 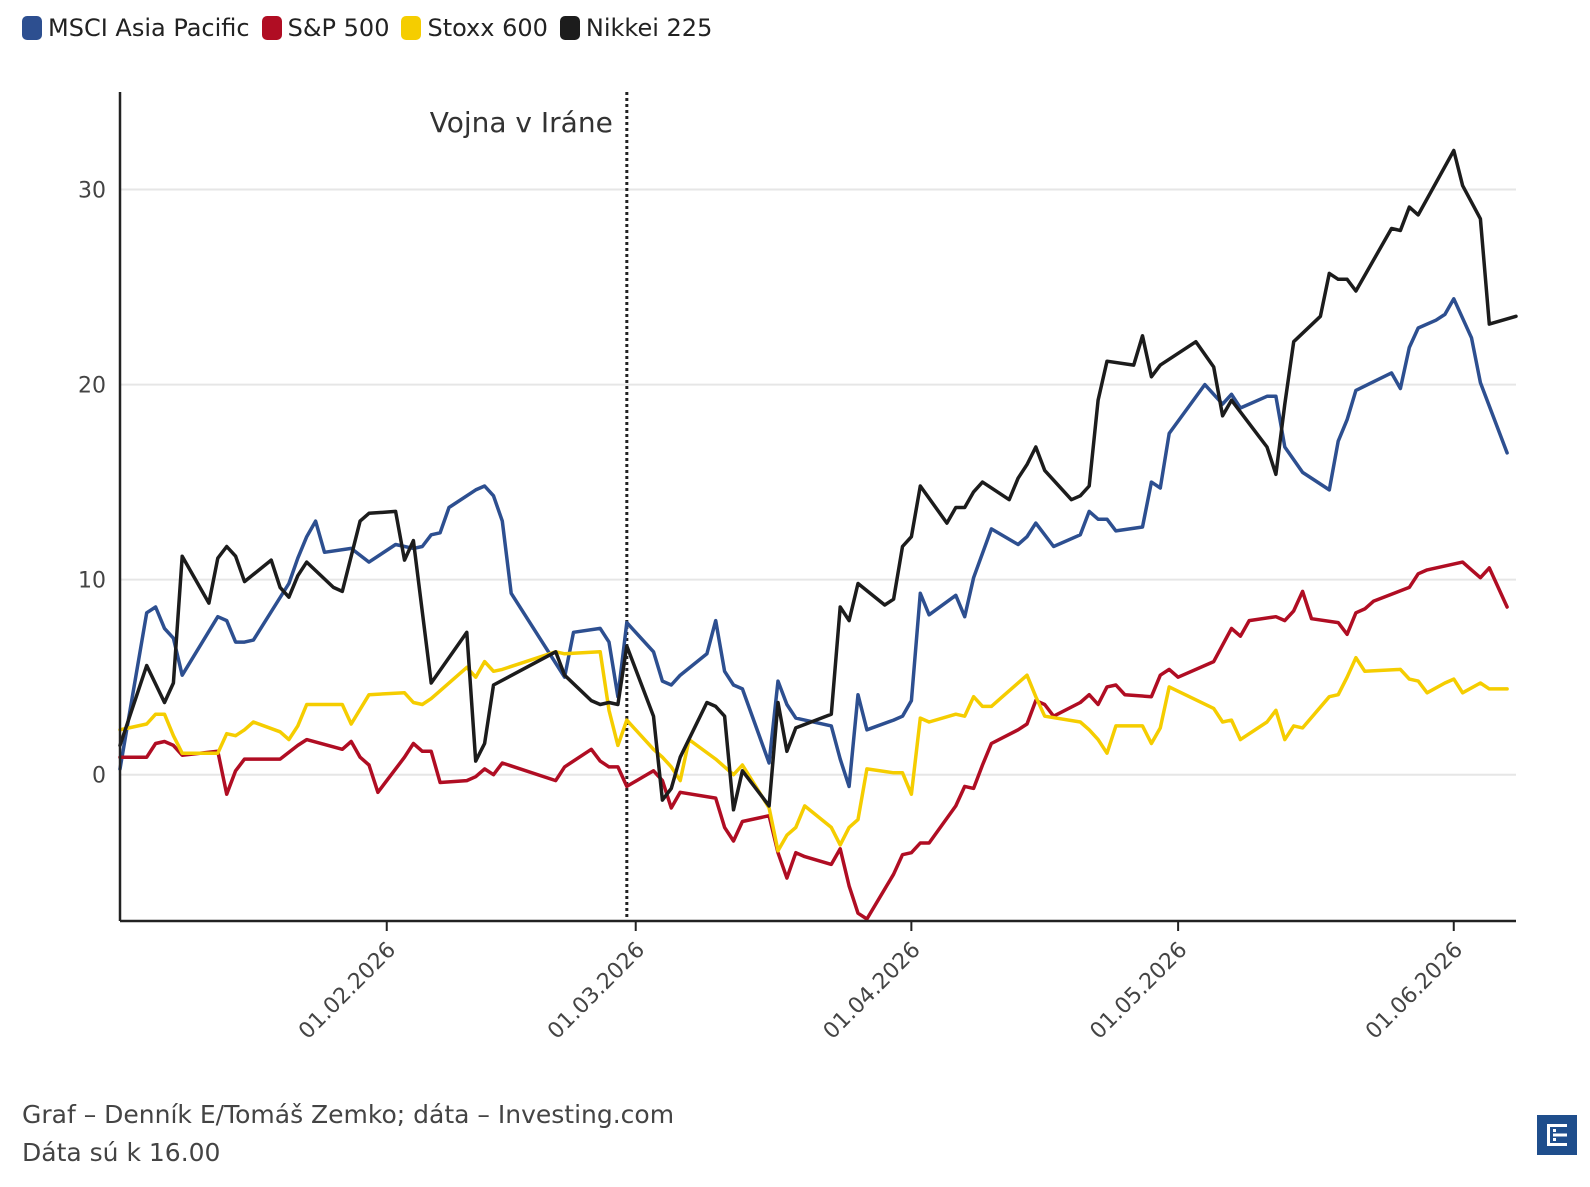 I want to click on legend-item-1: MSCI Asia Pacific, so click(x=136, y=28).